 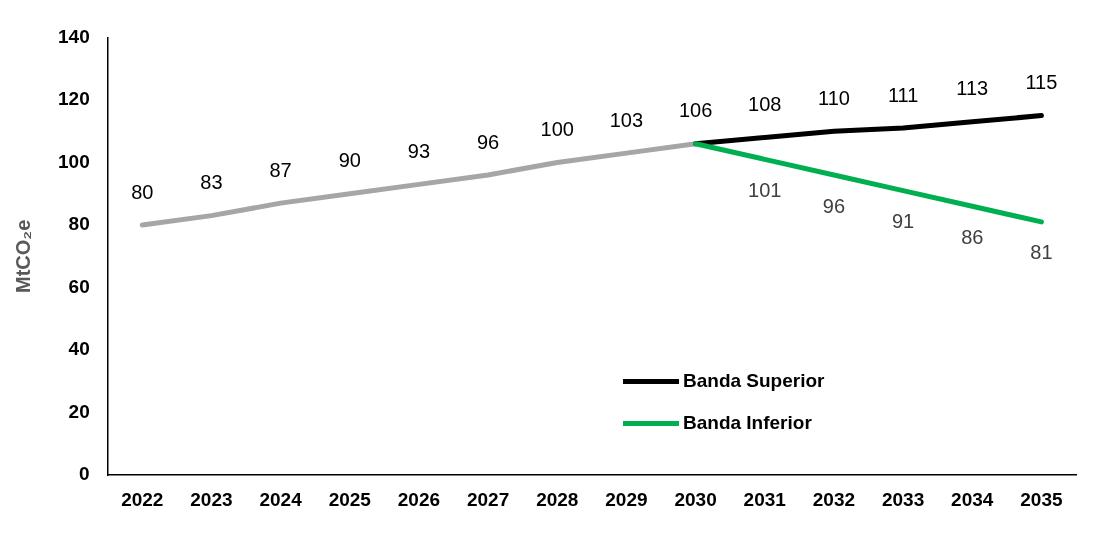 I want to click on y-tick-label: 60, so click(x=79, y=286).